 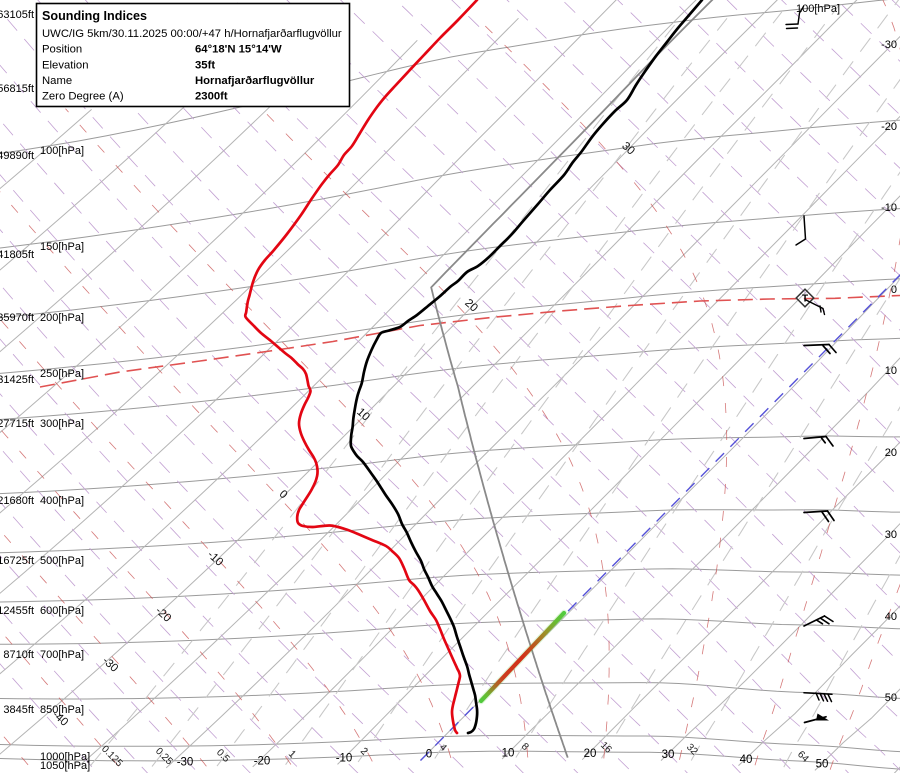 What do you see at coordinates (57, 81) in the screenshot?
I see `svg-text: Name` at bounding box center [57, 81].